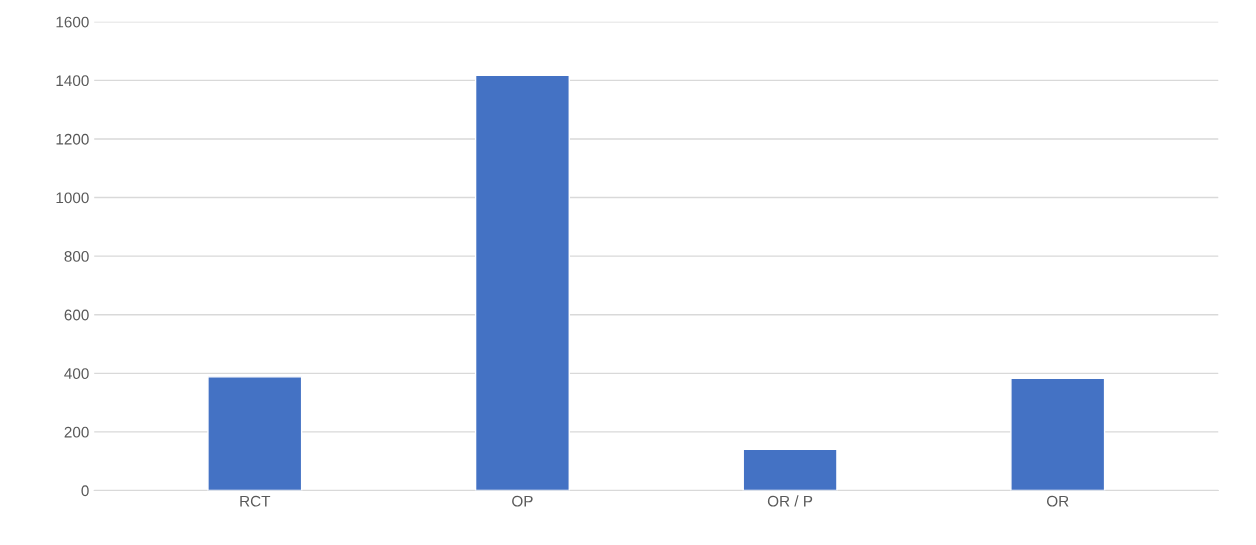 This screenshot has width=1256, height=545. Describe the element at coordinates (85, 491) in the screenshot. I see `y-tick-label: 0` at that location.